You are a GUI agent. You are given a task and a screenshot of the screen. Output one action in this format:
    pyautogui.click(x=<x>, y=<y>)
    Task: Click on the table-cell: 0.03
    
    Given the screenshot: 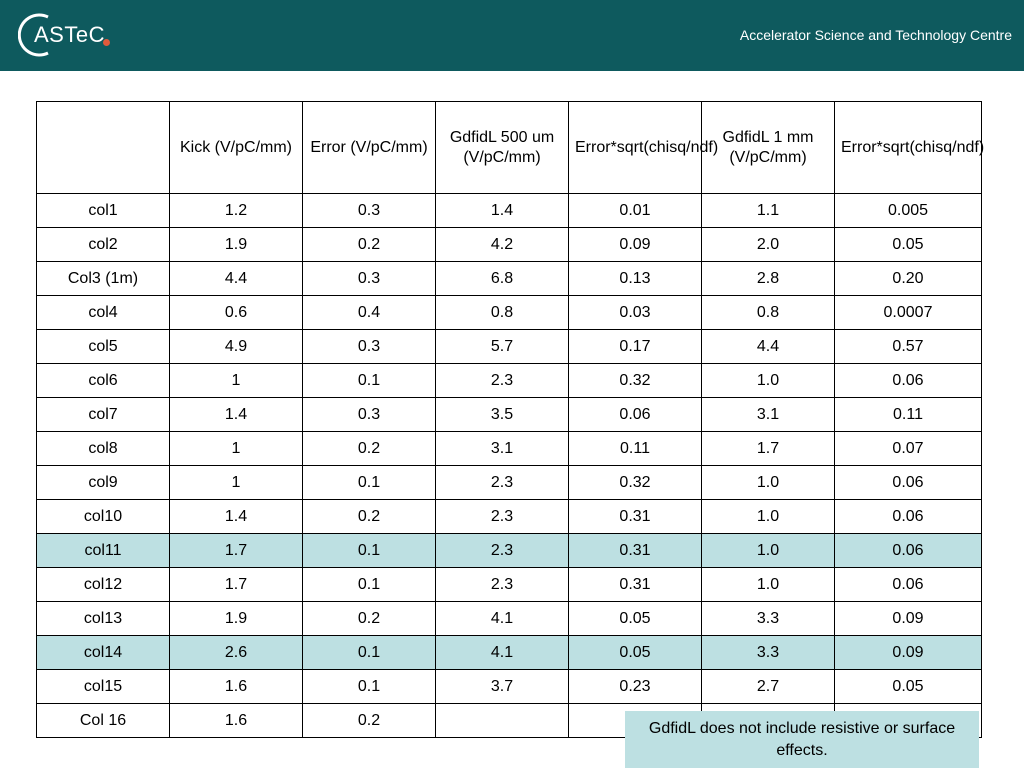 What is the action you would take?
    pyautogui.click(x=635, y=312)
    